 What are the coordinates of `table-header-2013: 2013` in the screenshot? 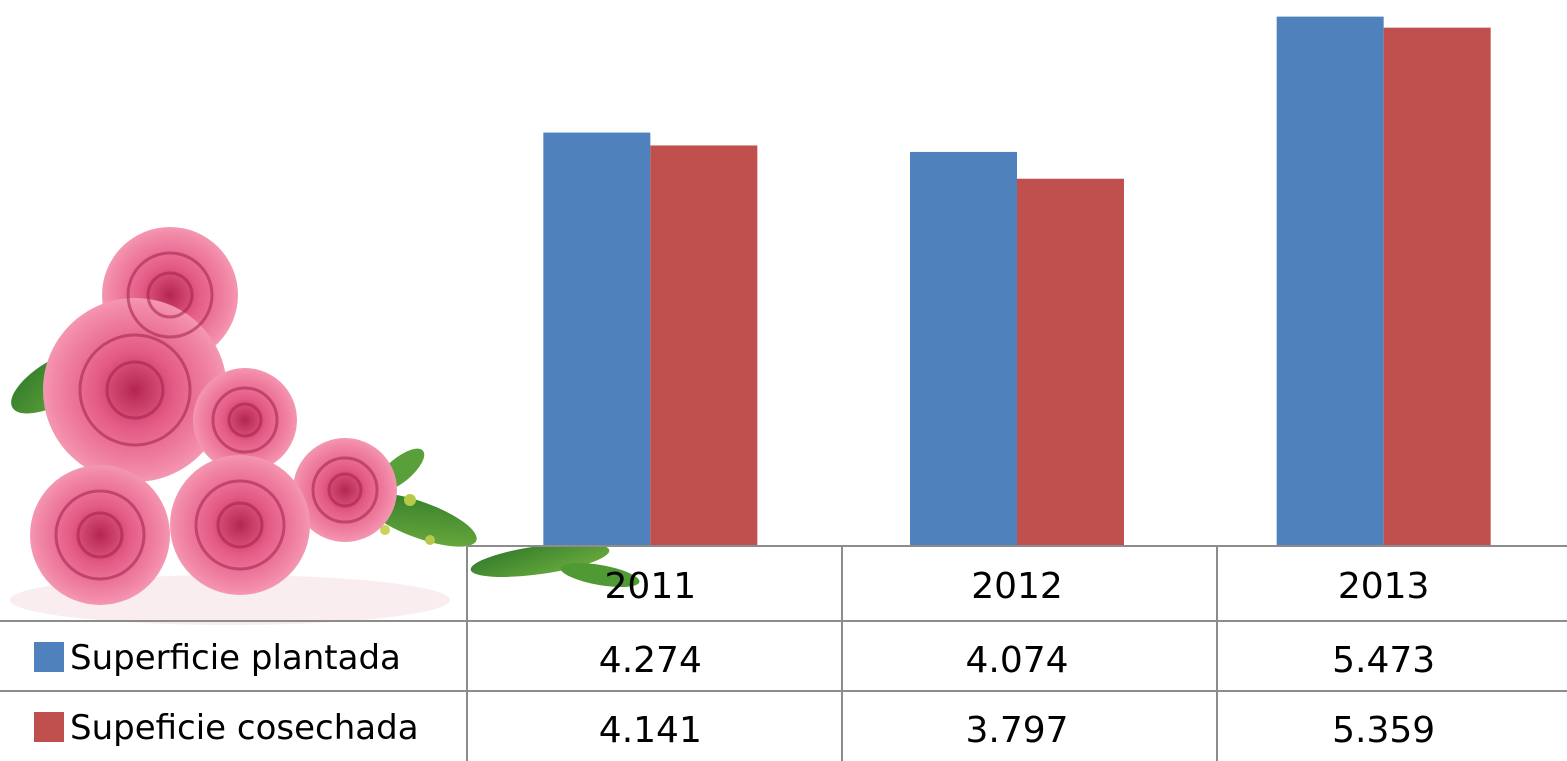 It's located at (1384, 586).